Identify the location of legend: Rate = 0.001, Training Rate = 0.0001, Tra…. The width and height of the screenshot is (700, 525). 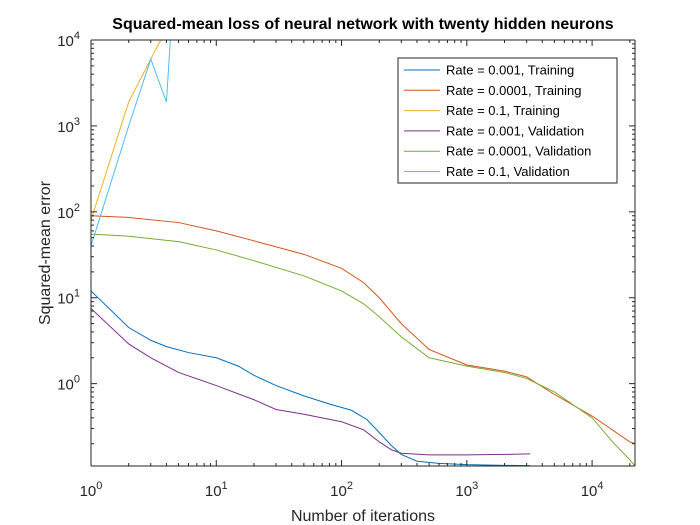
(507, 120).